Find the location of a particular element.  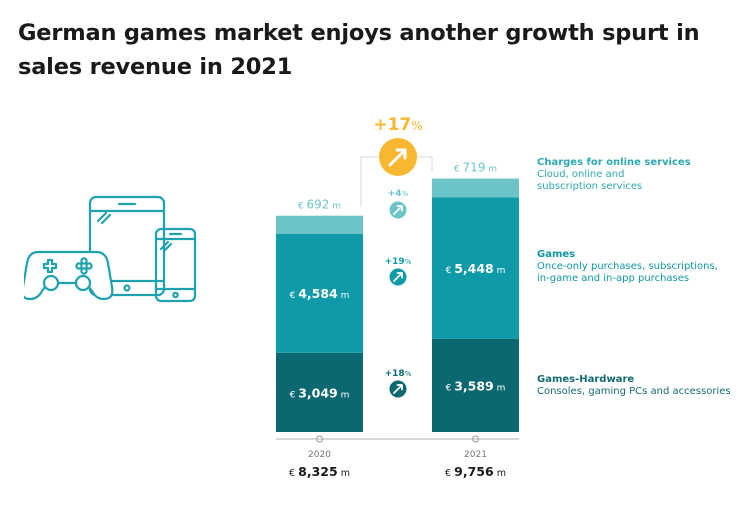

legend-games-title: Games is located at coordinates (556, 254).